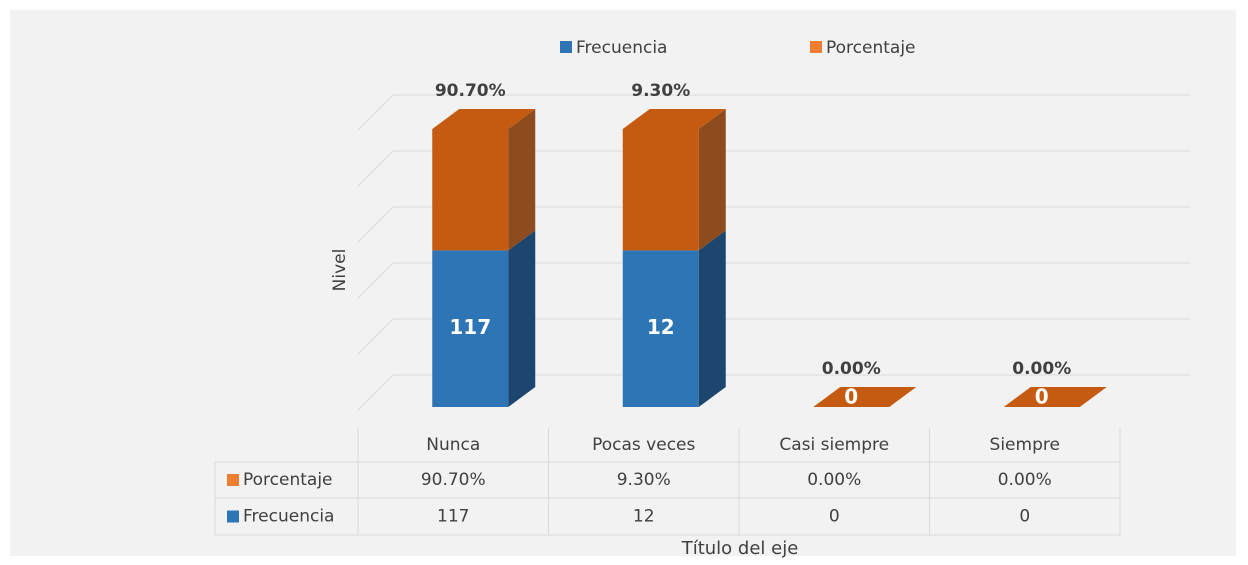  I want to click on table-row-label: Frecuencia, so click(288, 517).